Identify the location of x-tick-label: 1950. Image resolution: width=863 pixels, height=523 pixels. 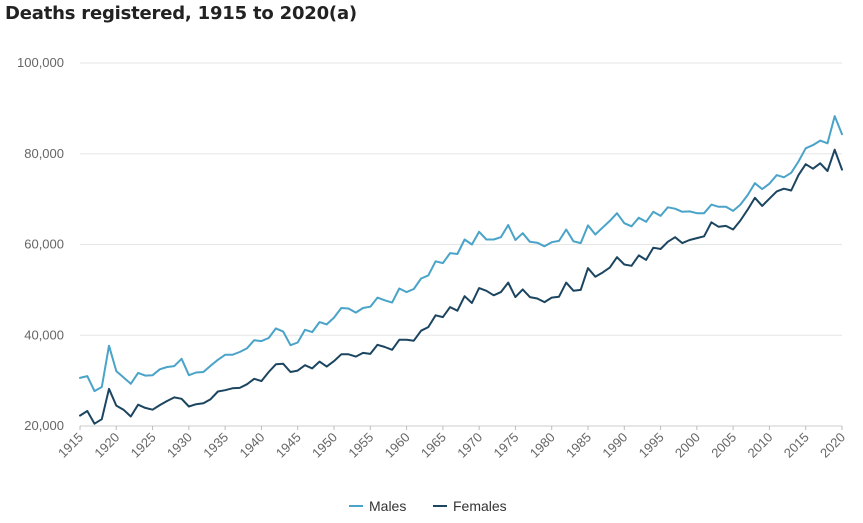
(324, 445).